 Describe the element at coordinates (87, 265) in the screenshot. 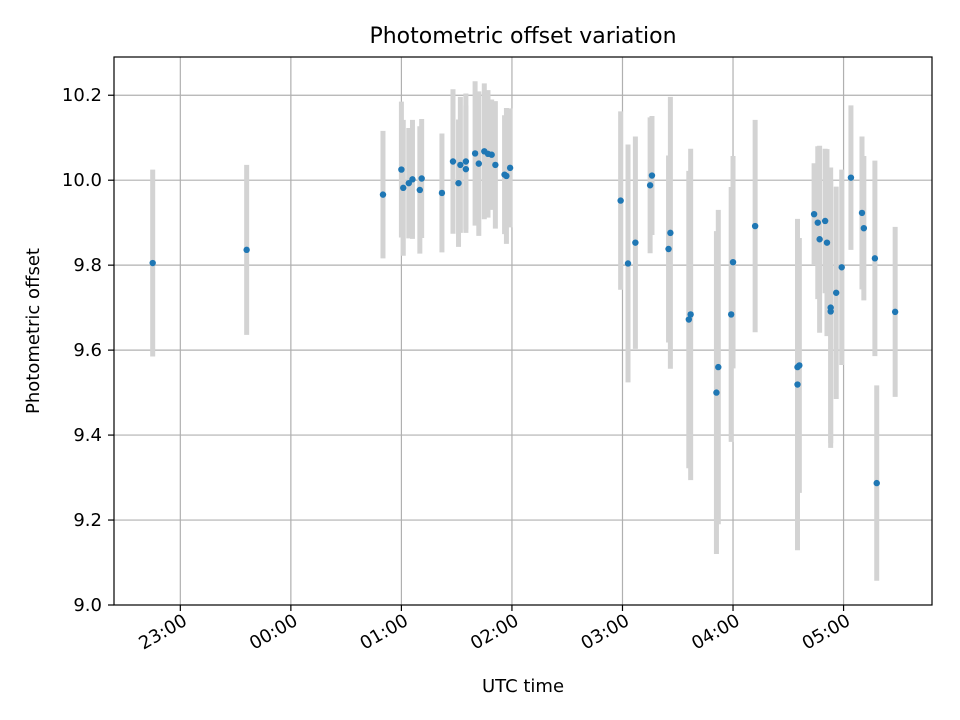

I see `y-tick-label: 9.8` at that location.